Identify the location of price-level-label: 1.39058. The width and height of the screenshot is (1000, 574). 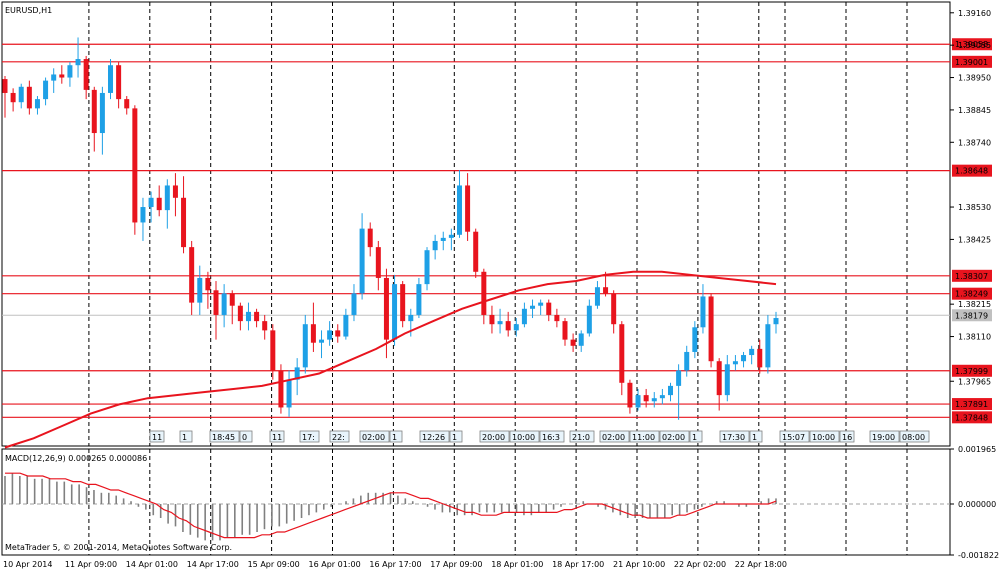
(971, 44).